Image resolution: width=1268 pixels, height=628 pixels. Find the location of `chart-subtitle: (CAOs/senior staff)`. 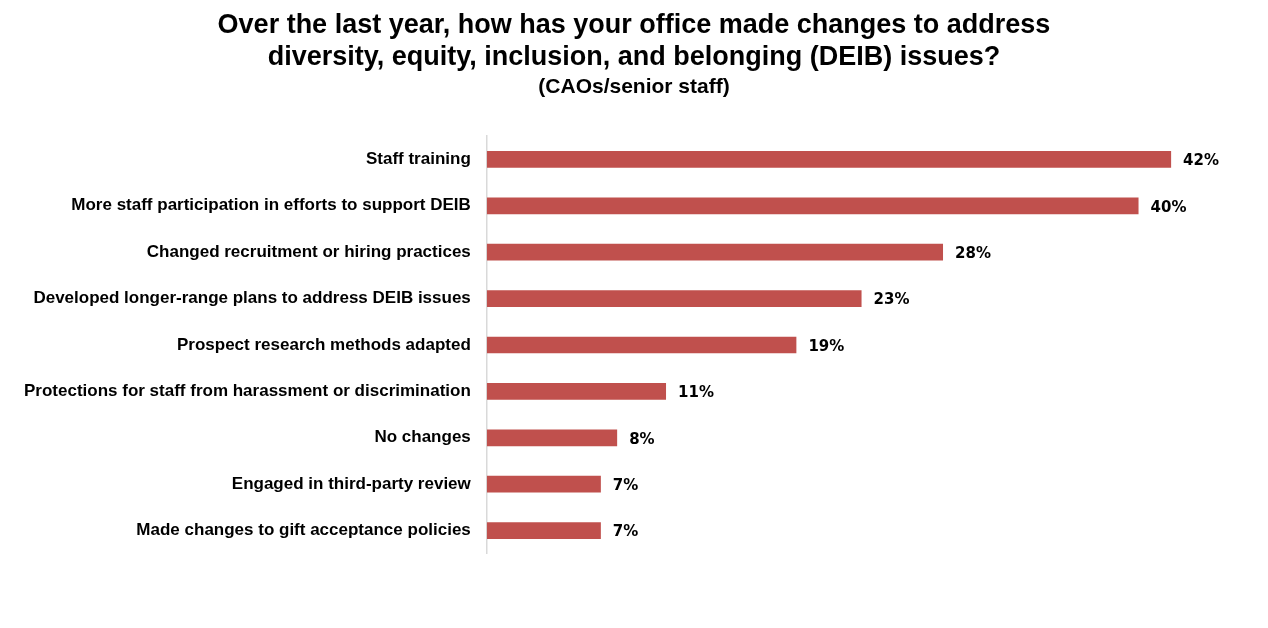

chart-subtitle: (CAOs/senior staff) is located at coordinates (634, 86).